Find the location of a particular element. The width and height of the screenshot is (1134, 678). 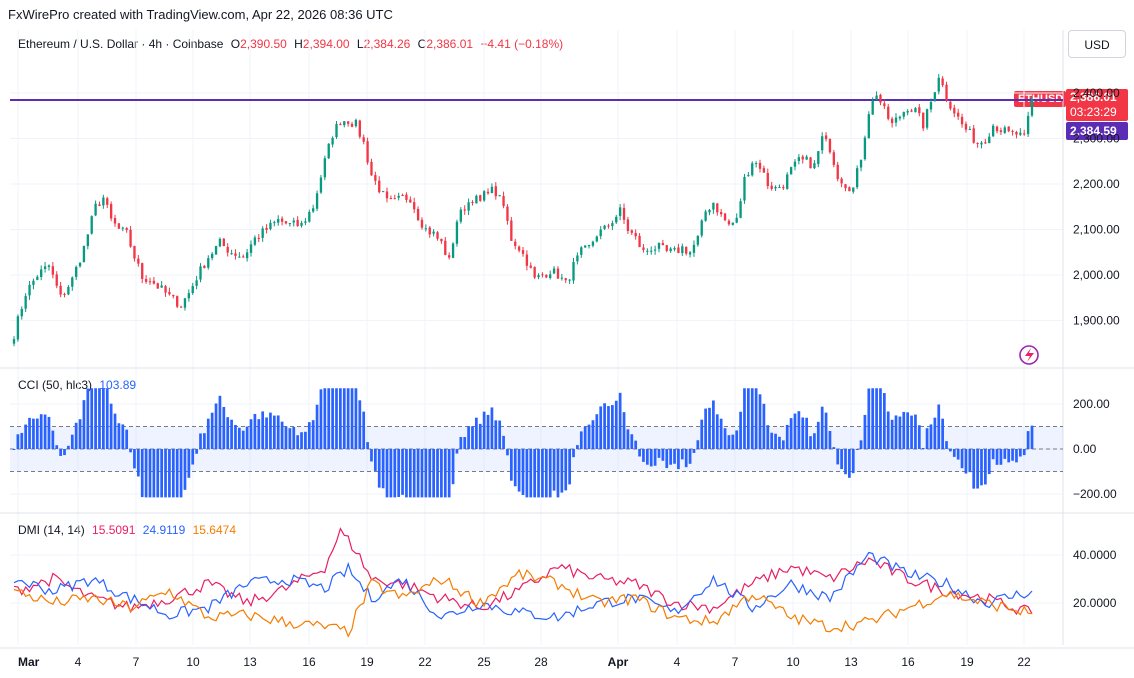

currency-button: USD is located at coordinates (1097, 44).